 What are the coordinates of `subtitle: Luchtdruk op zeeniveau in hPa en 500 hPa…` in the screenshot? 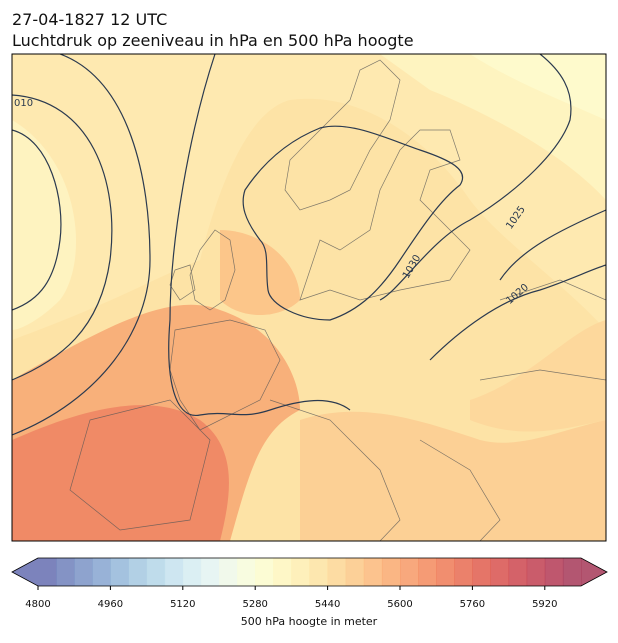 It's located at (213, 40).